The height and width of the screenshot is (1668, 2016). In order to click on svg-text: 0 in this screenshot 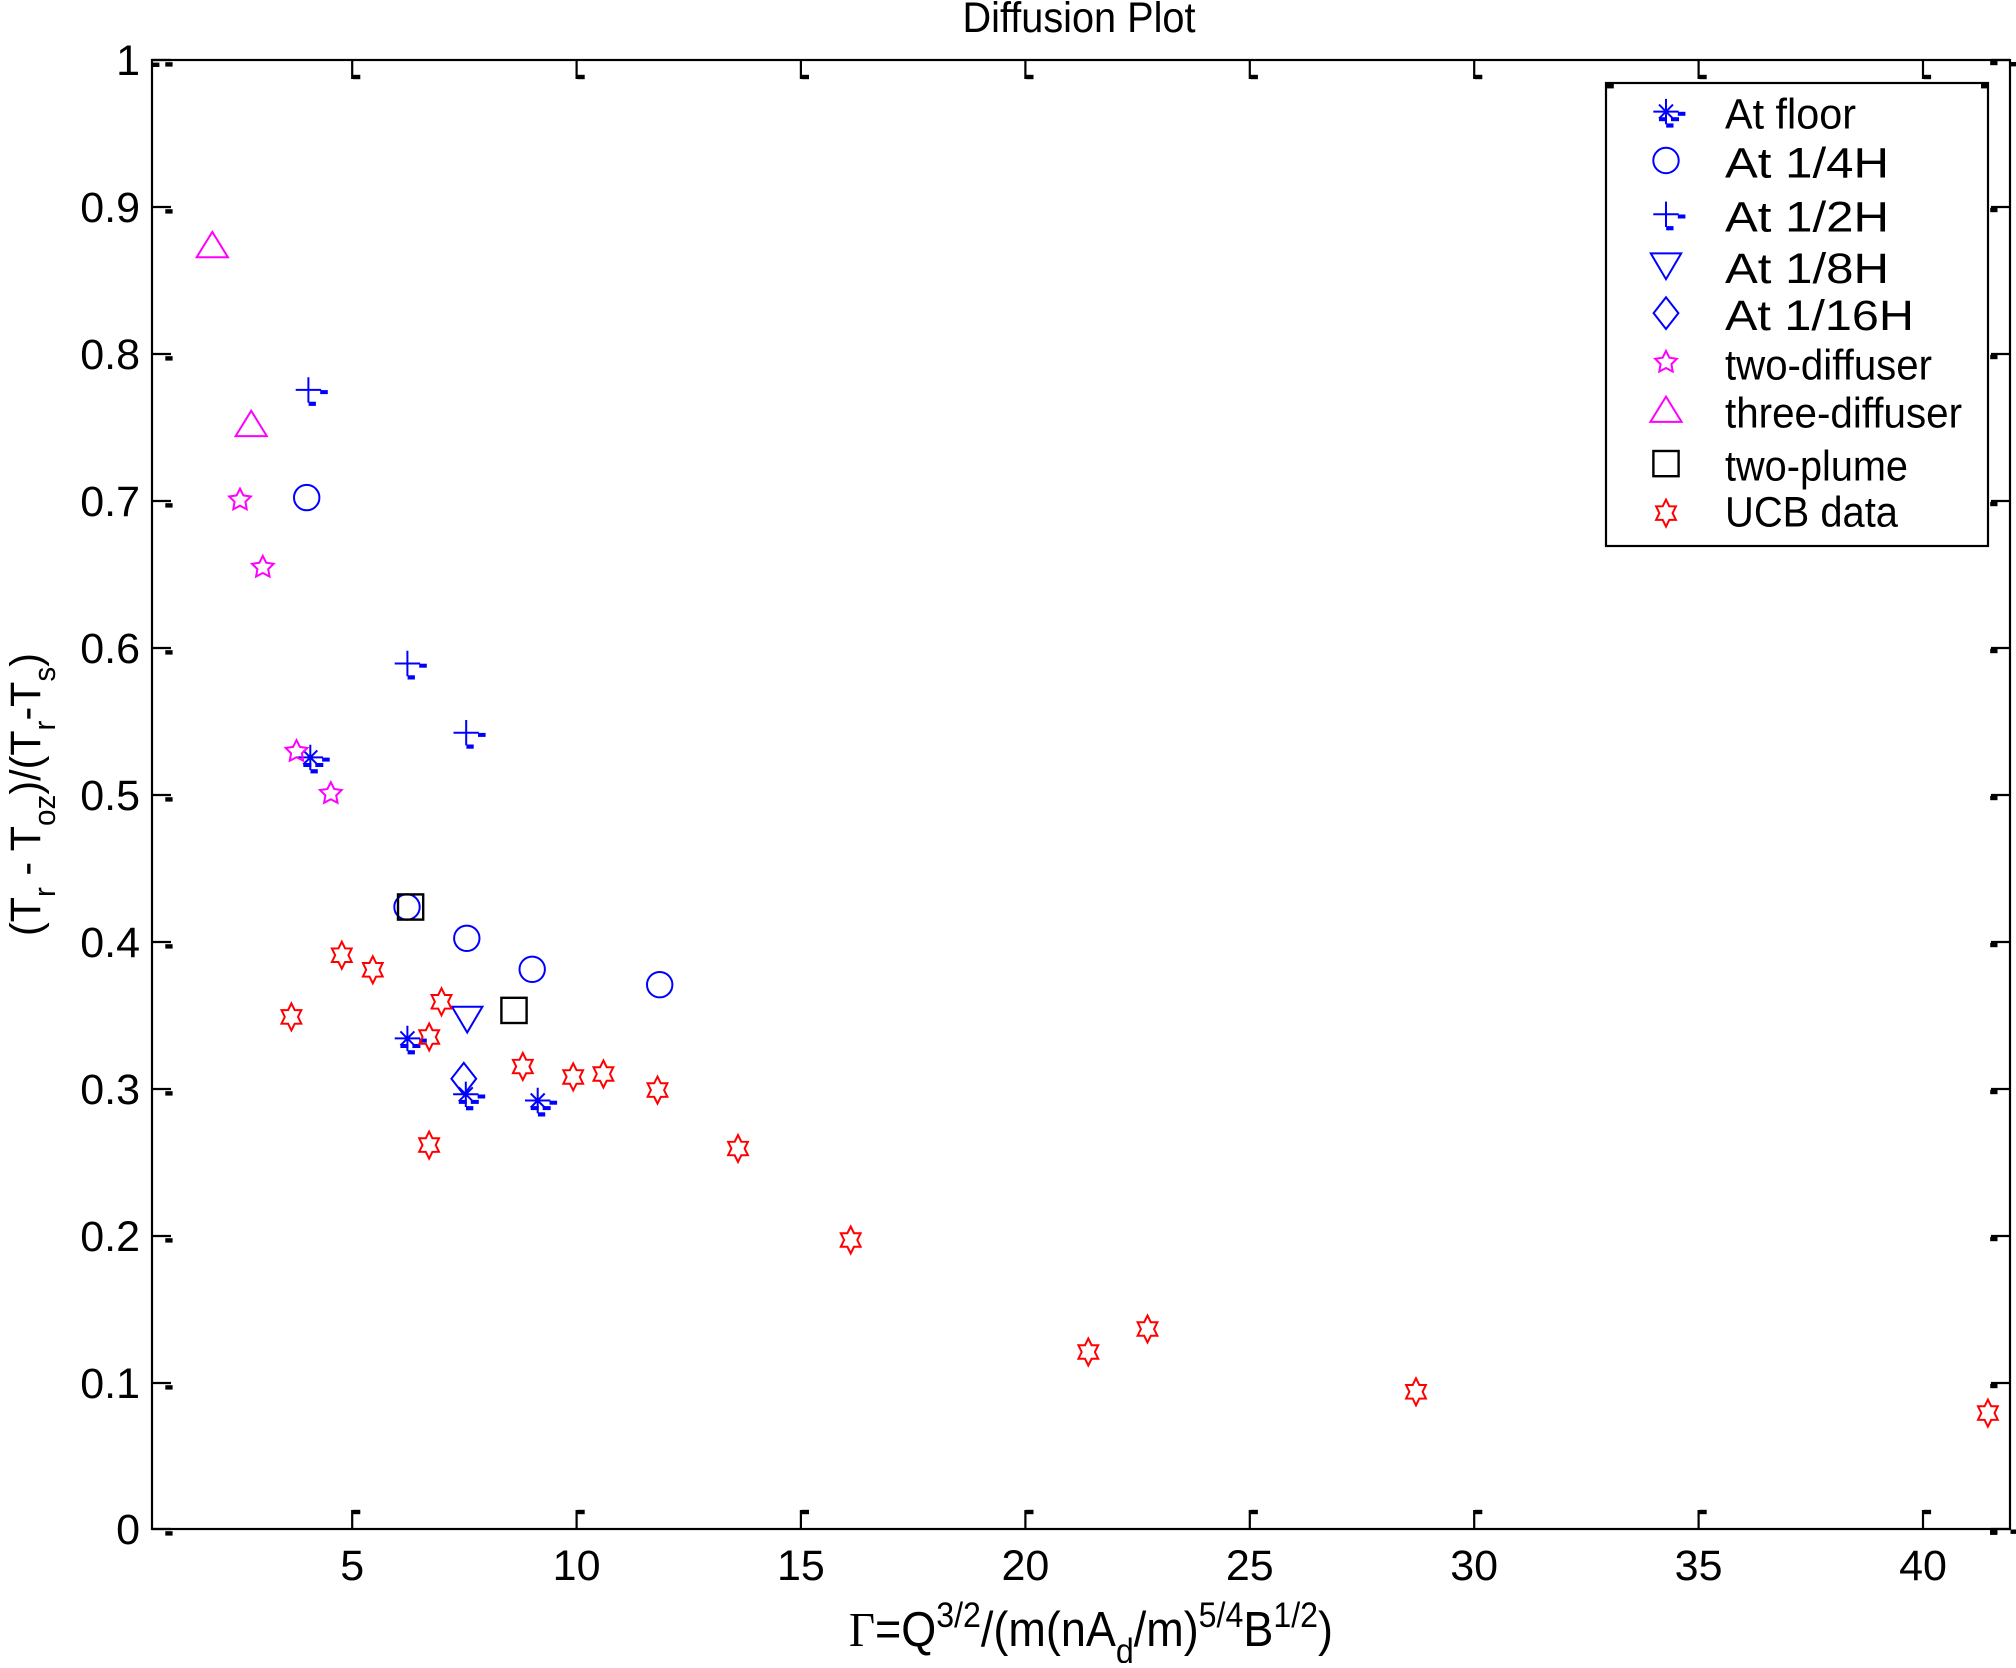, I will do `click(128, 1530)`.